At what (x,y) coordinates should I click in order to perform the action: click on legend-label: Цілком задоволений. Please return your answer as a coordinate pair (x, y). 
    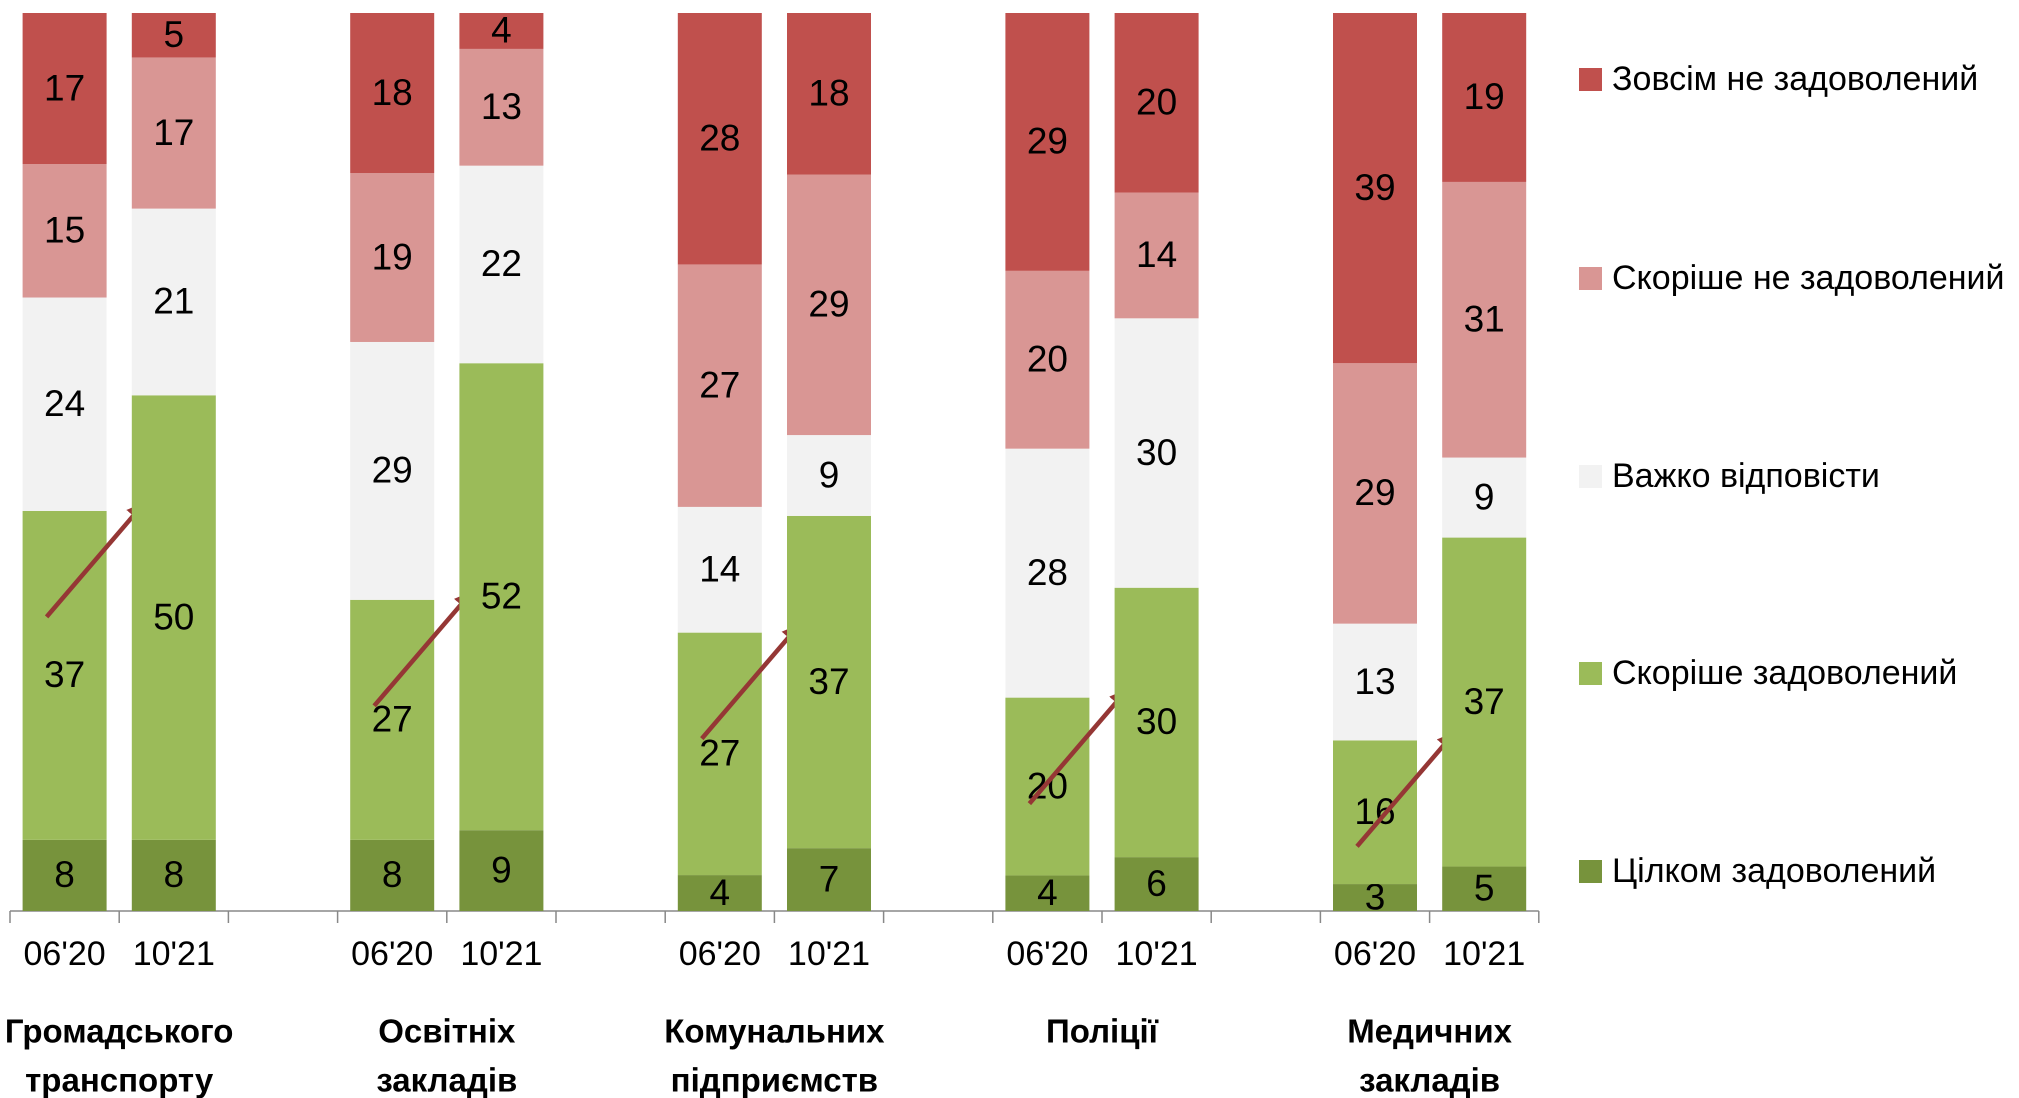
    Looking at the image, I should click on (1774, 871).